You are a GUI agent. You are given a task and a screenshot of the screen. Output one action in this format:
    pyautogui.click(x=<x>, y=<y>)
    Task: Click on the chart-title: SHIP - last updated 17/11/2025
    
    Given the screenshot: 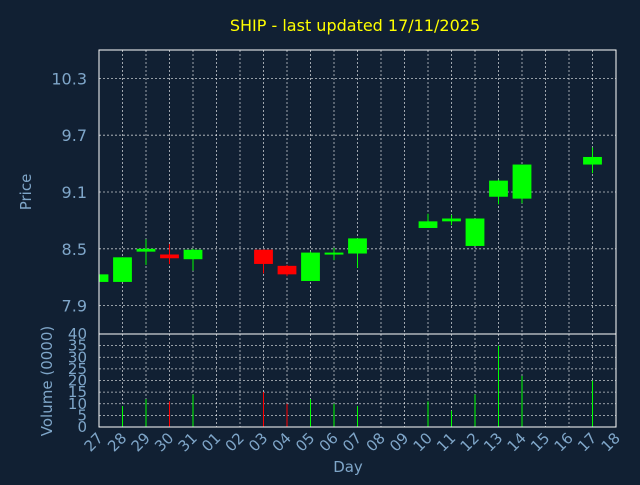 What is the action you would take?
    pyautogui.click(x=355, y=25)
    